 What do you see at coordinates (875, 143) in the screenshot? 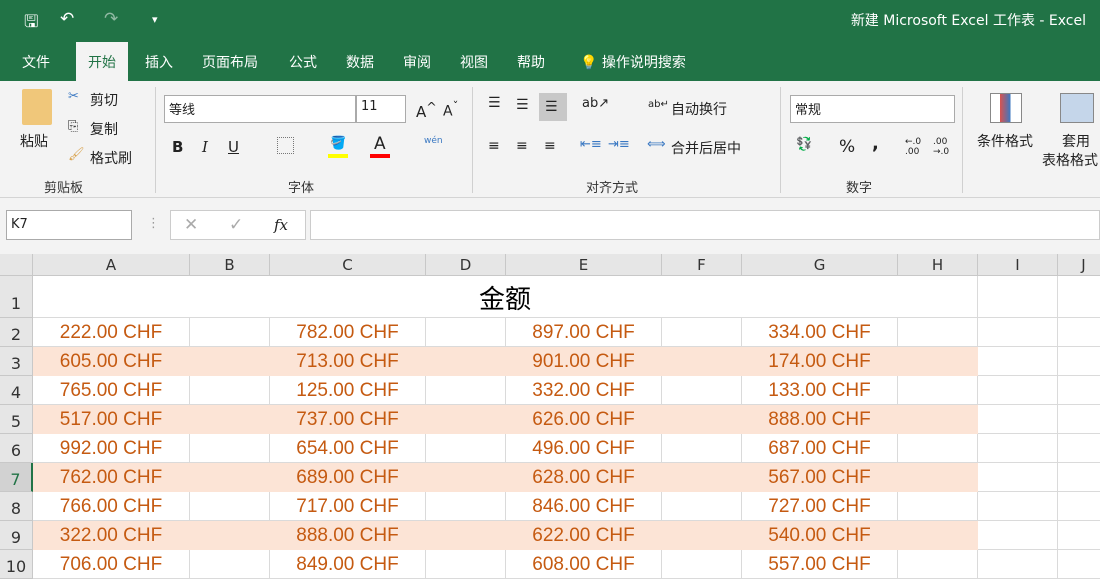
I see `comma-button: ,` at bounding box center [875, 143].